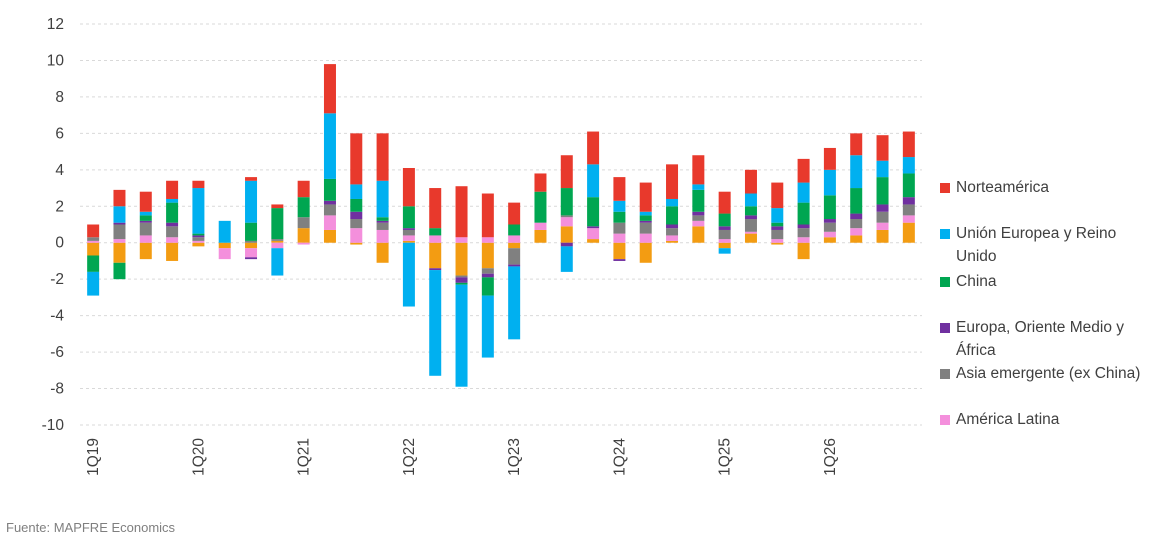  I want to click on y-tick-label: -8, so click(57, 389).